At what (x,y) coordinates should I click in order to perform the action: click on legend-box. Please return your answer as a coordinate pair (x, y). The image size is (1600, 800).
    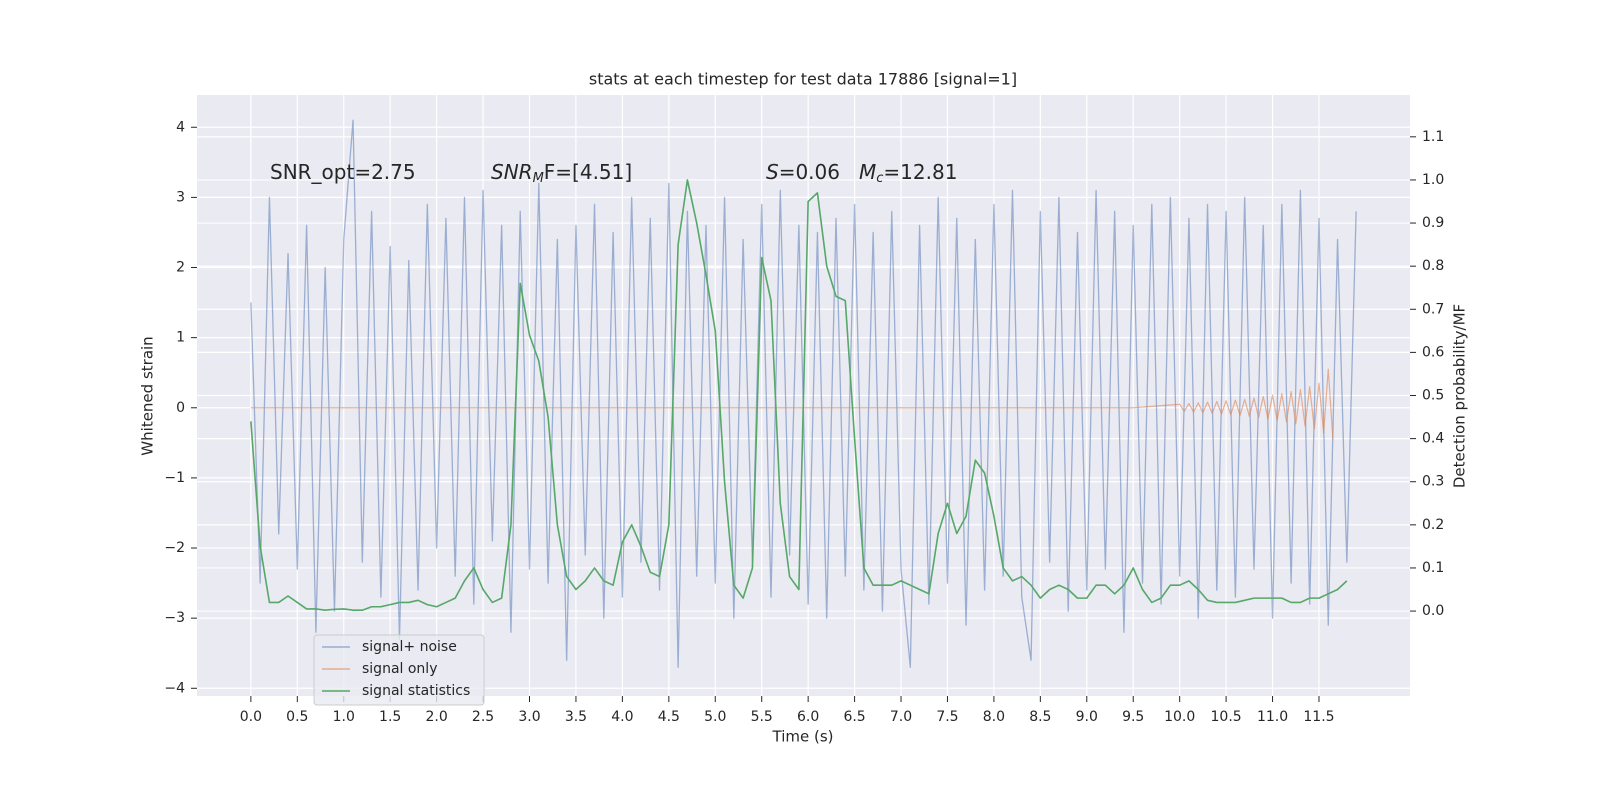
    Looking at the image, I should click on (399, 670).